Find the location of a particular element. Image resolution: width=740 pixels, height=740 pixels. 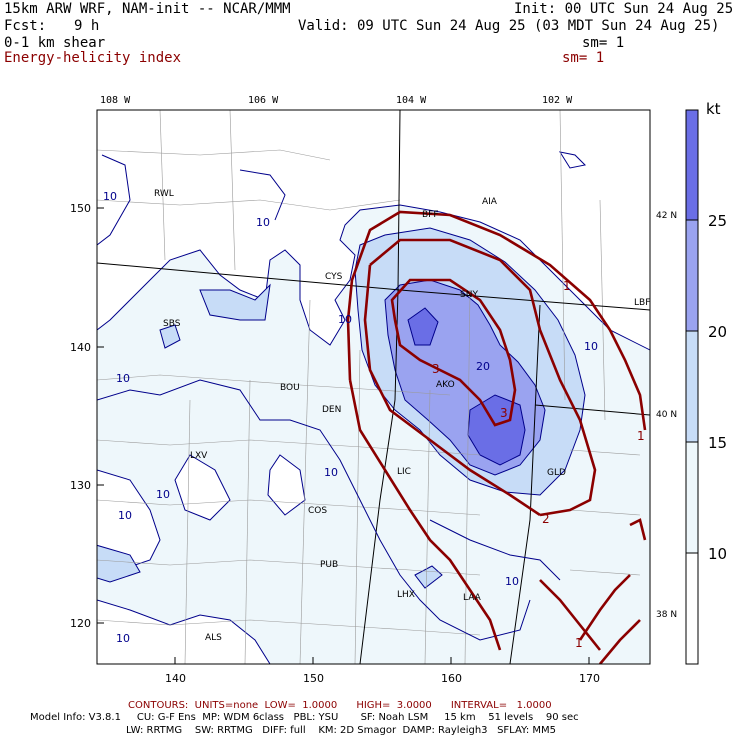

city-label: DEN is located at coordinates (331, 410).